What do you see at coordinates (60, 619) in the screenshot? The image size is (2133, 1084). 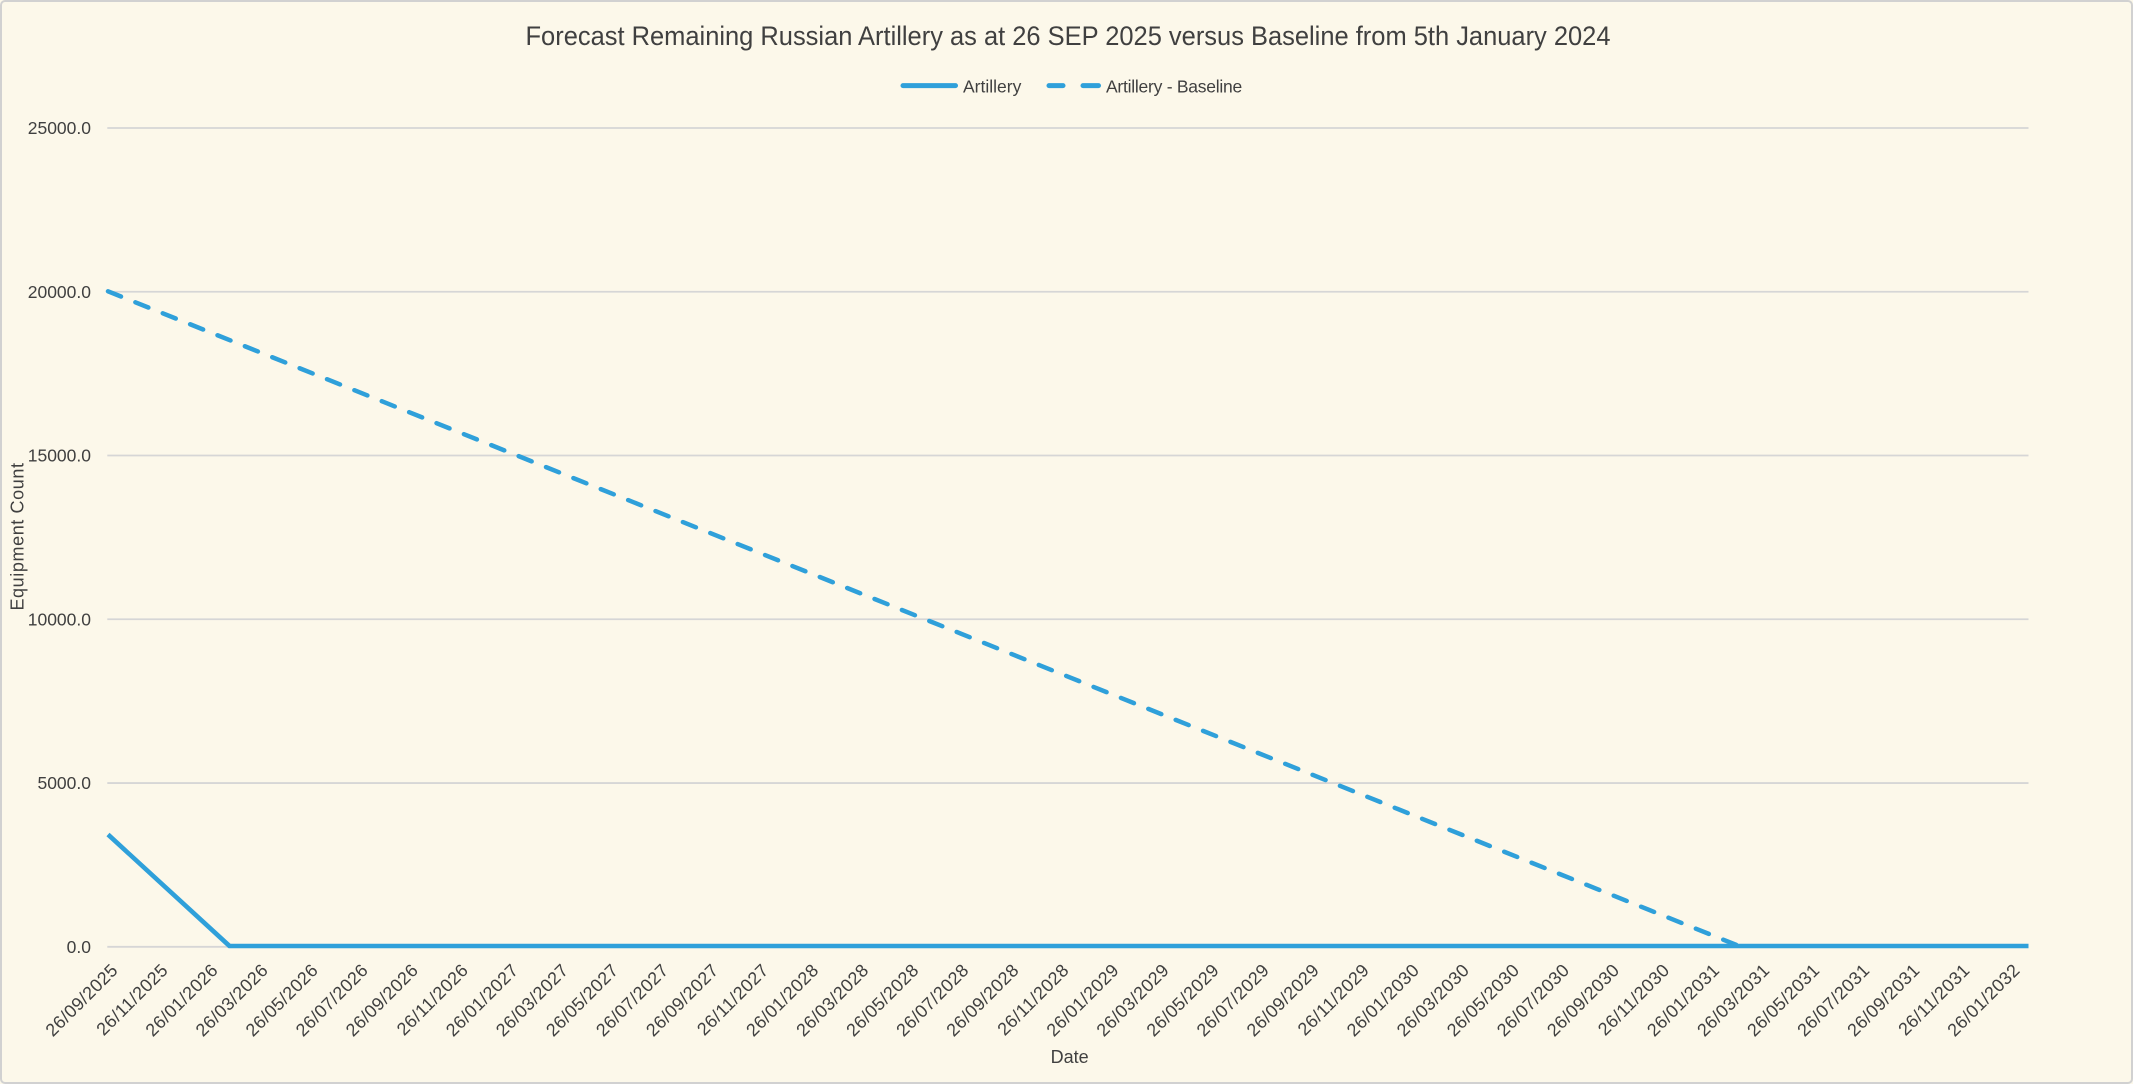 I see `svg-text: 10000.0` at bounding box center [60, 619].